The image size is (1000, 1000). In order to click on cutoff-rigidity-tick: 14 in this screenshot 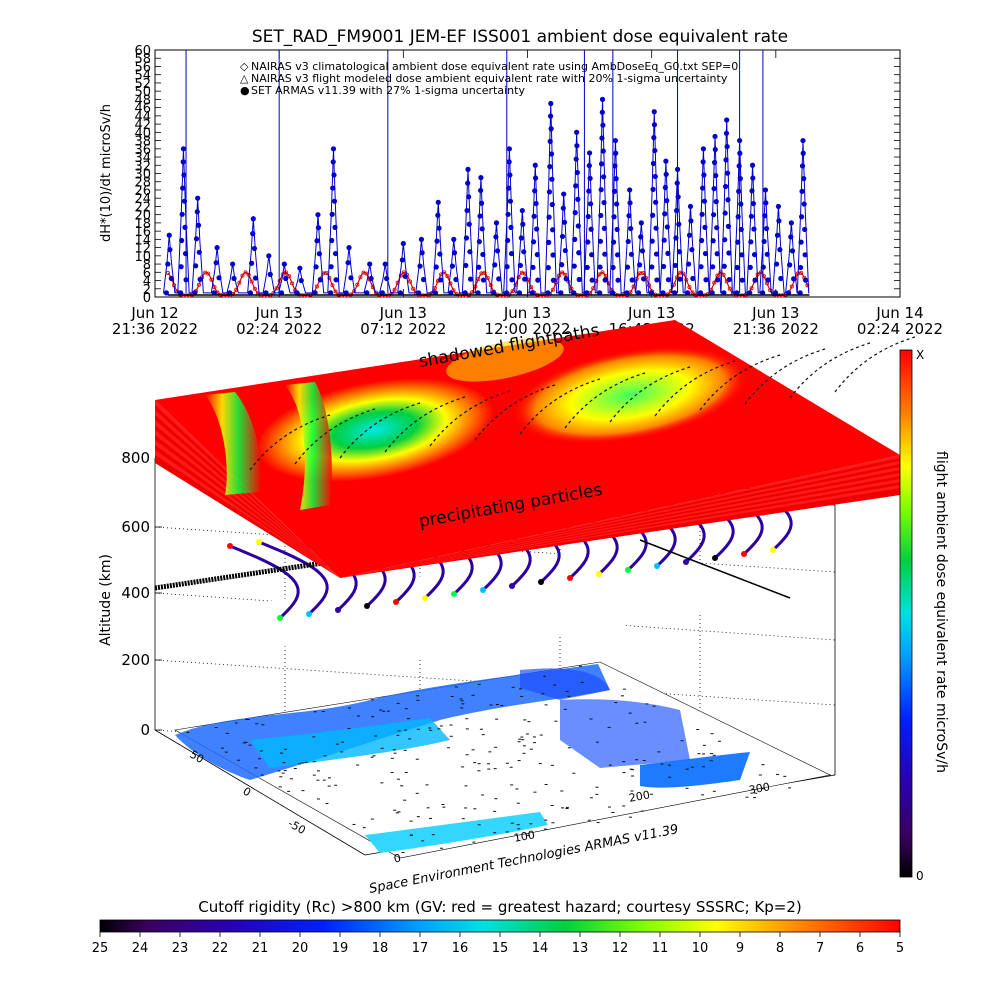, I will do `click(540, 948)`.